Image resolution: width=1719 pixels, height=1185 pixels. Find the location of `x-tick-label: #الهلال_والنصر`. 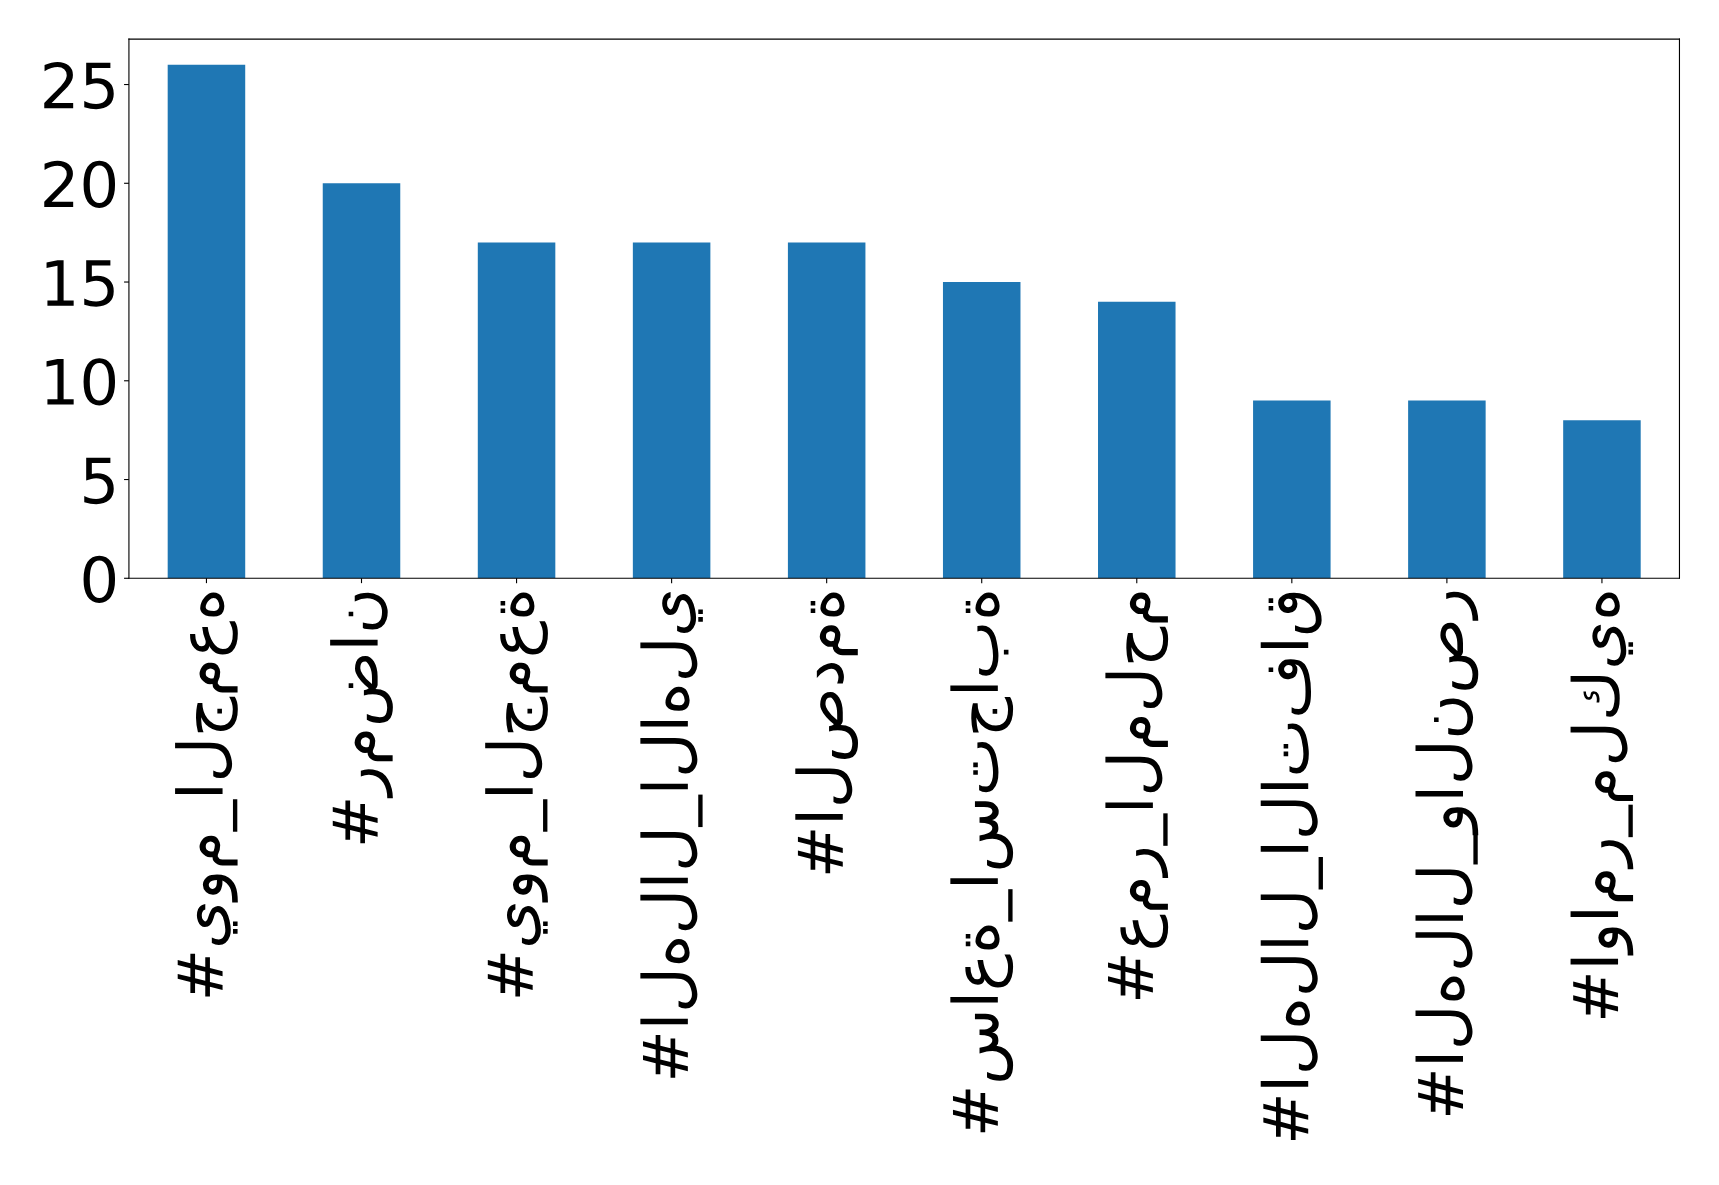

x-tick-label: #الهلال_والنصر is located at coordinates (1447, 853).